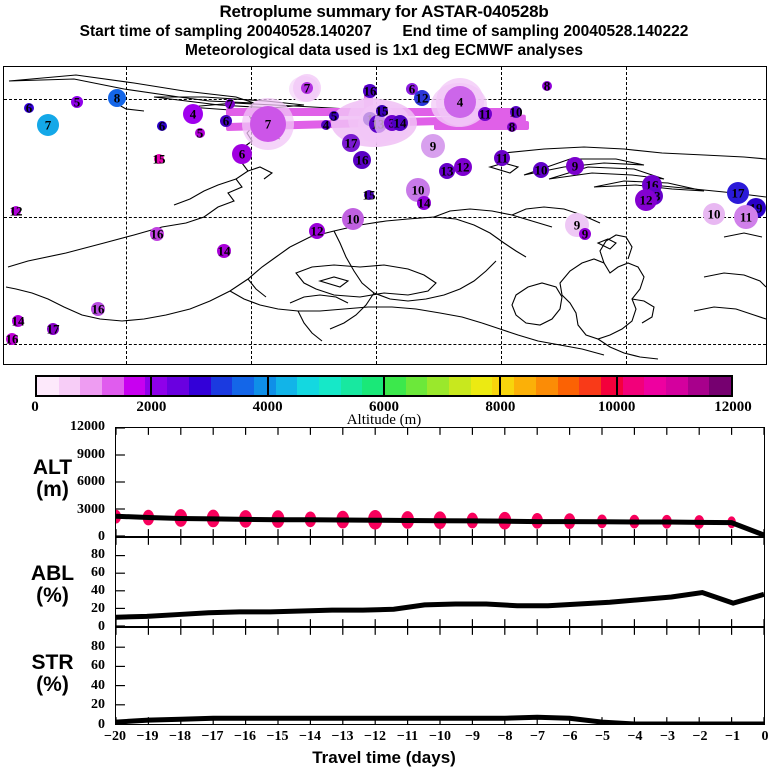 Image resolution: width=768 pixels, height=768 pixels. What do you see at coordinates (732, 736) in the screenshot?
I see `x-tick-label: −1` at bounding box center [732, 736].